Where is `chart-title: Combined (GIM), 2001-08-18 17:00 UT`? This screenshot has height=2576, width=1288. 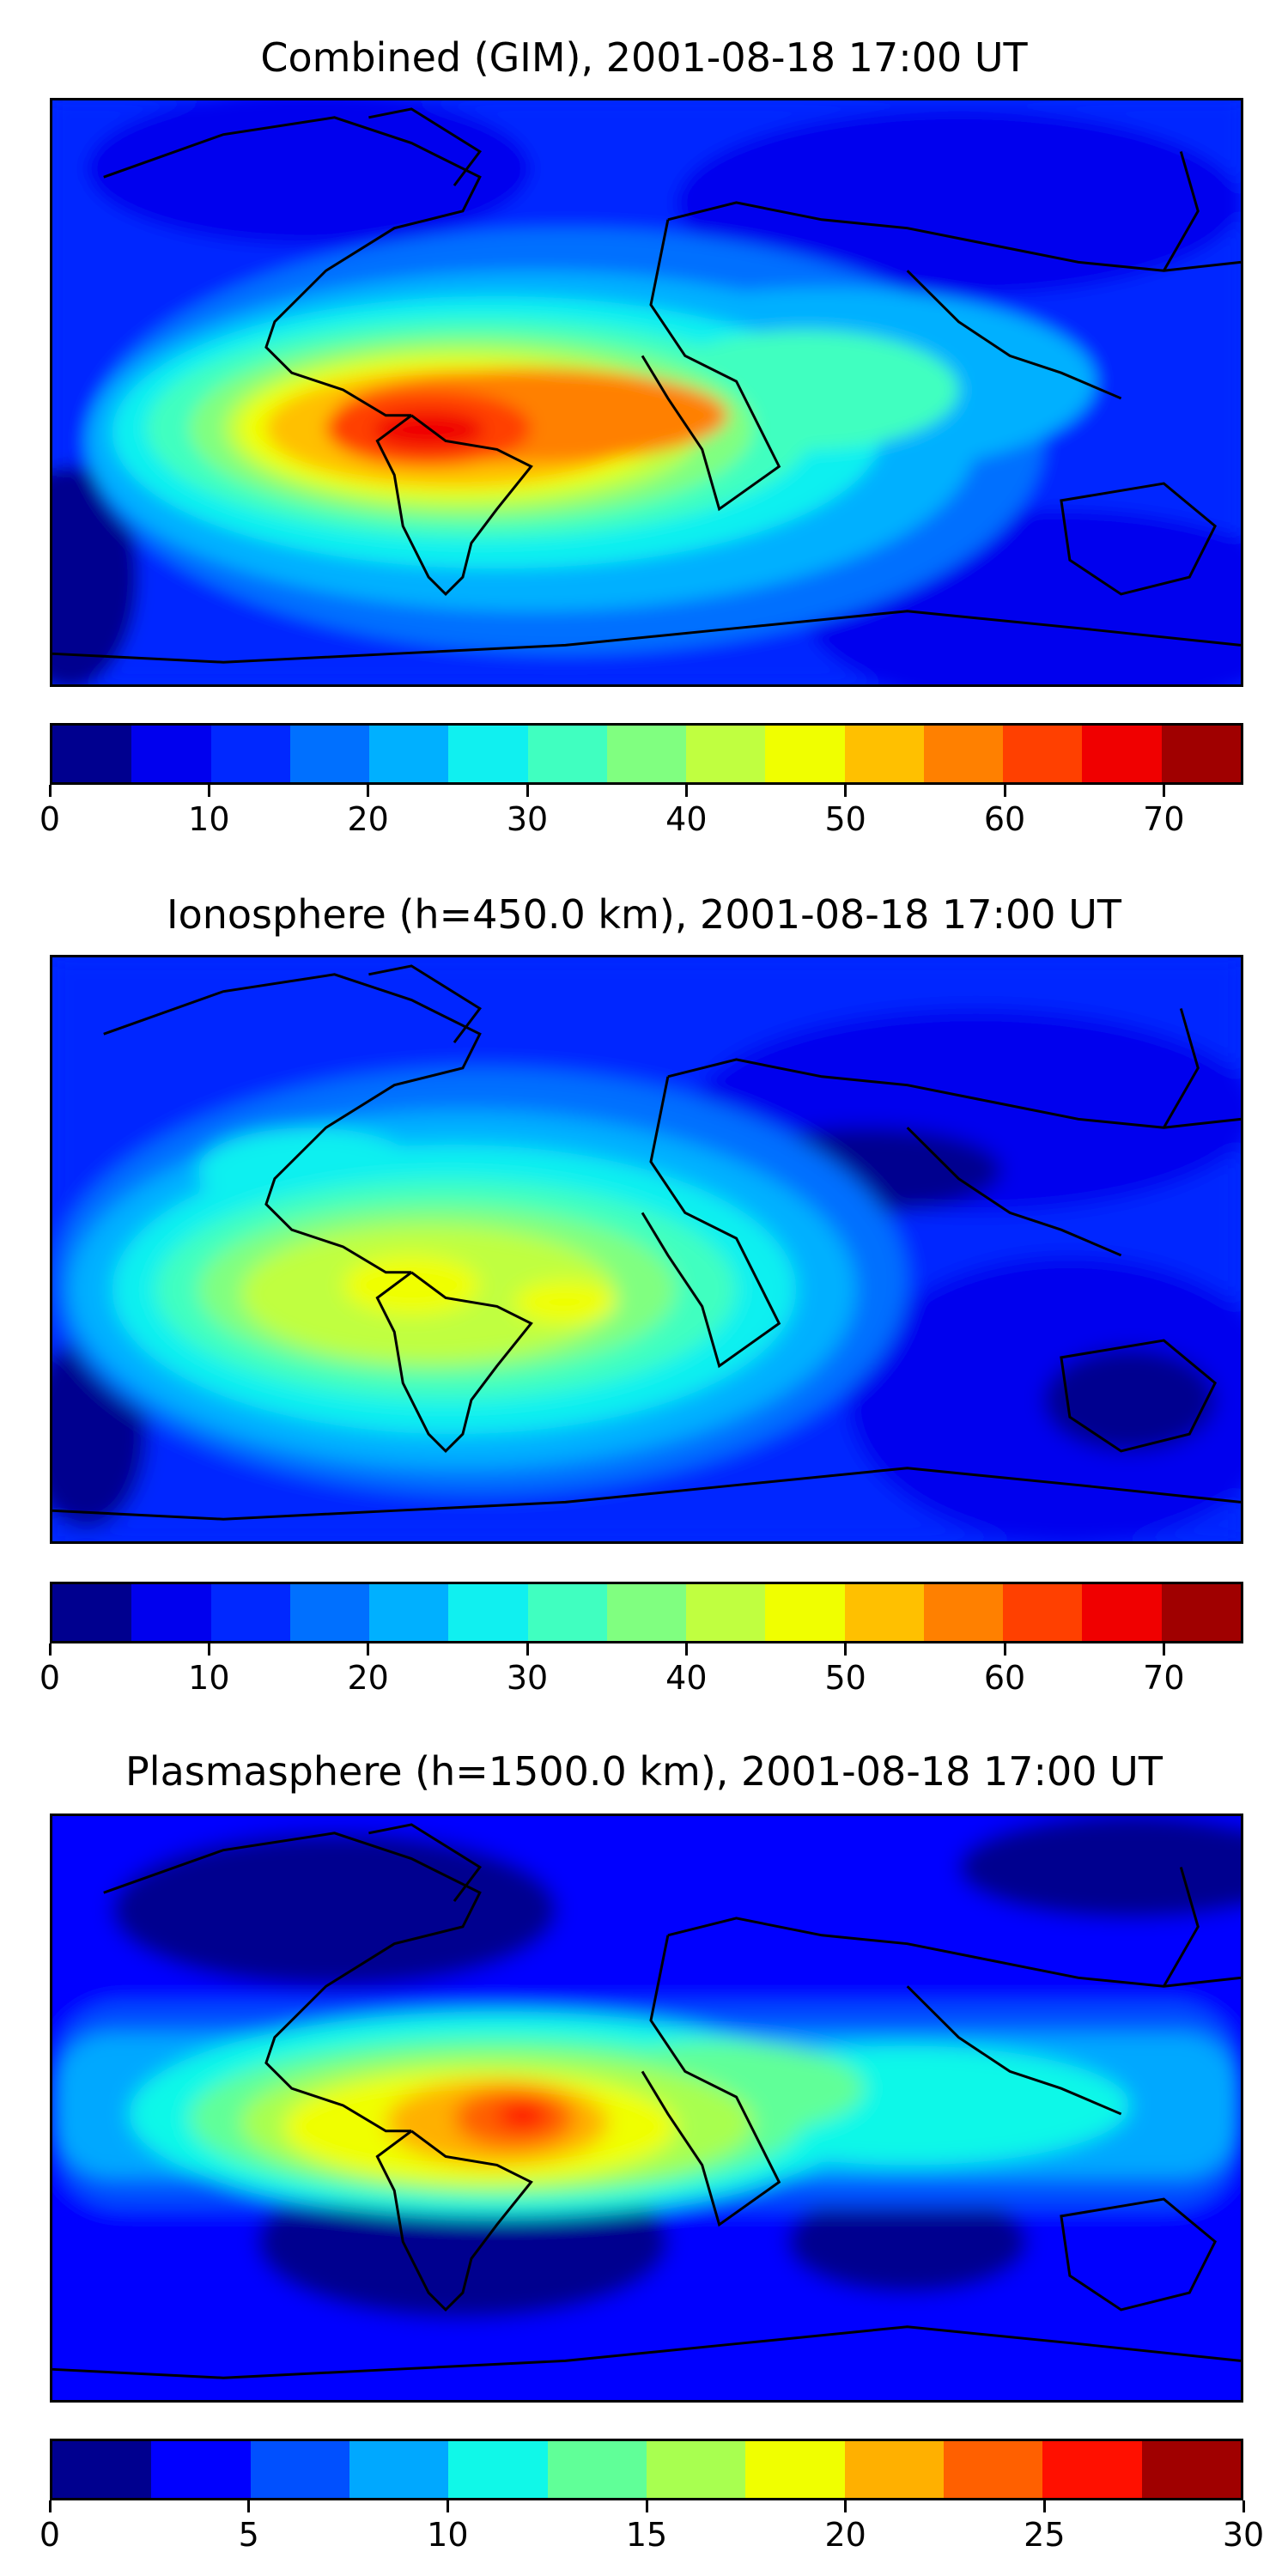
chart-title: Combined (GIM), 2001-08-18 17:00 UT is located at coordinates (644, 58).